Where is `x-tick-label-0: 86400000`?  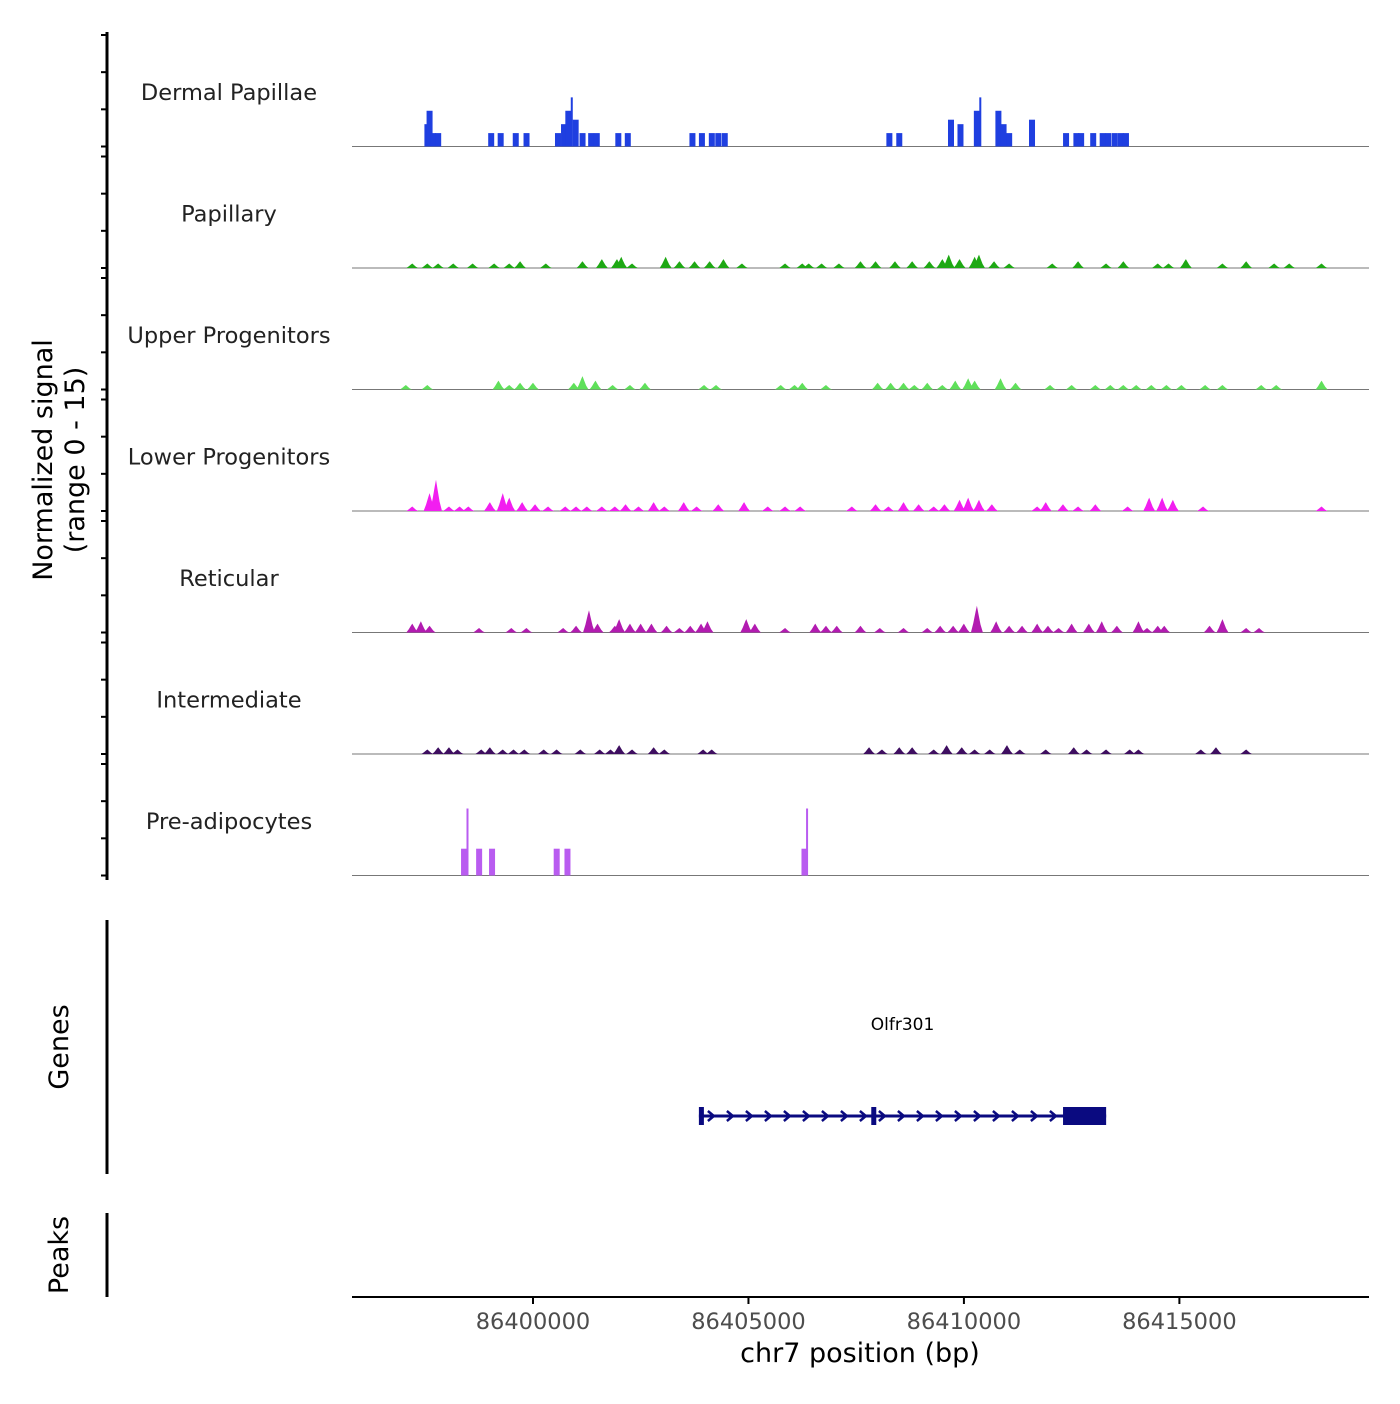 x-tick-label-0: 86400000 is located at coordinates (533, 1322).